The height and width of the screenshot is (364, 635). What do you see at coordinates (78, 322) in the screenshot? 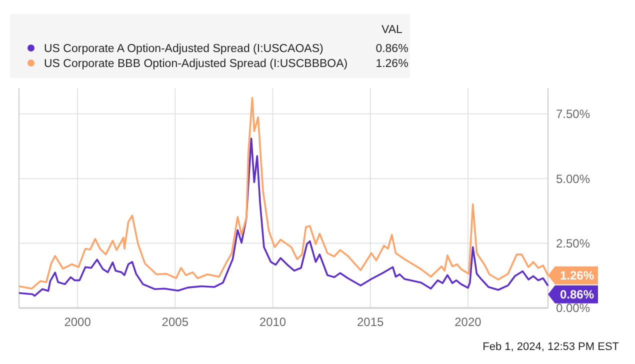
I see `x-tick-label: 2000` at bounding box center [78, 322].